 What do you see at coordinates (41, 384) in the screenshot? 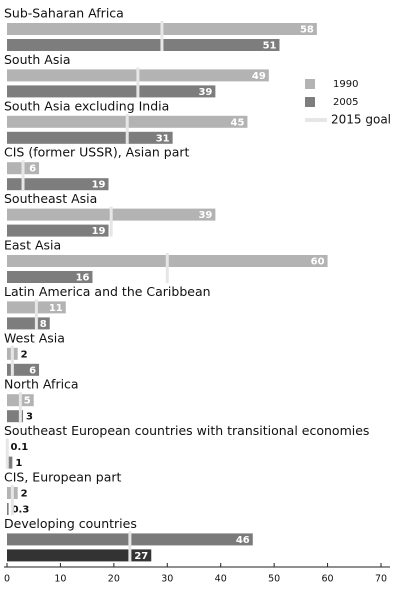
I see `category-label: North Africa` at bounding box center [41, 384].